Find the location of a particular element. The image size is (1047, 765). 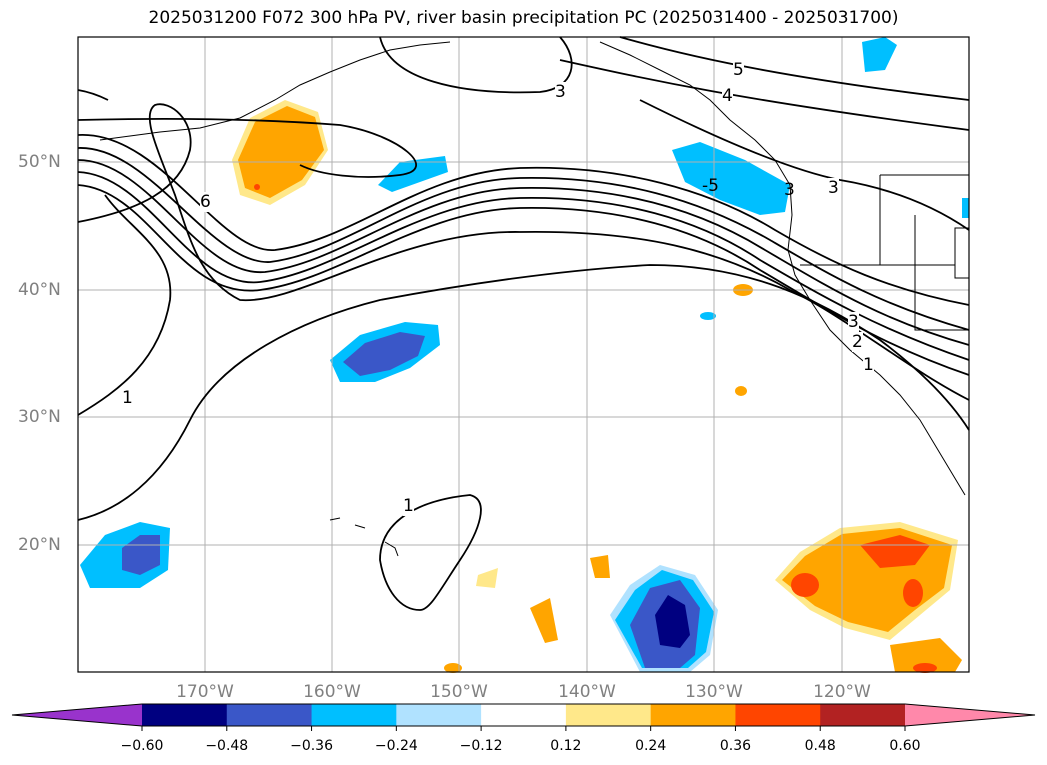

contour-label: -5 is located at coordinates (710, 186).